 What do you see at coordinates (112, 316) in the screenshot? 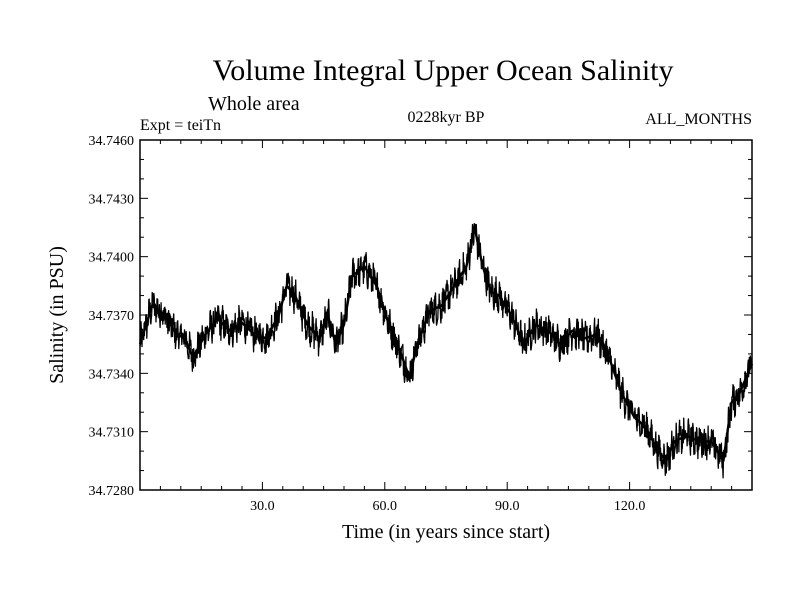
I see `y-tick-label: 34.7370` at bounding box center [112, 316].